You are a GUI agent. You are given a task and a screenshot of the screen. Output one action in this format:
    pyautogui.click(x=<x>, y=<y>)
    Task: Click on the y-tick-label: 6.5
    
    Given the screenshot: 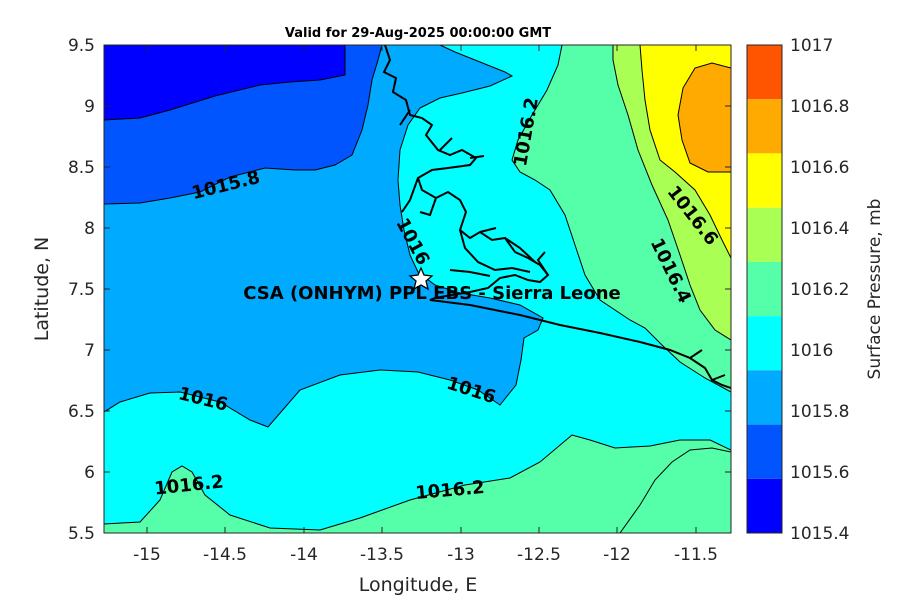 What is the action you would take?
    pyautogui.click(x=81, y=412)
    